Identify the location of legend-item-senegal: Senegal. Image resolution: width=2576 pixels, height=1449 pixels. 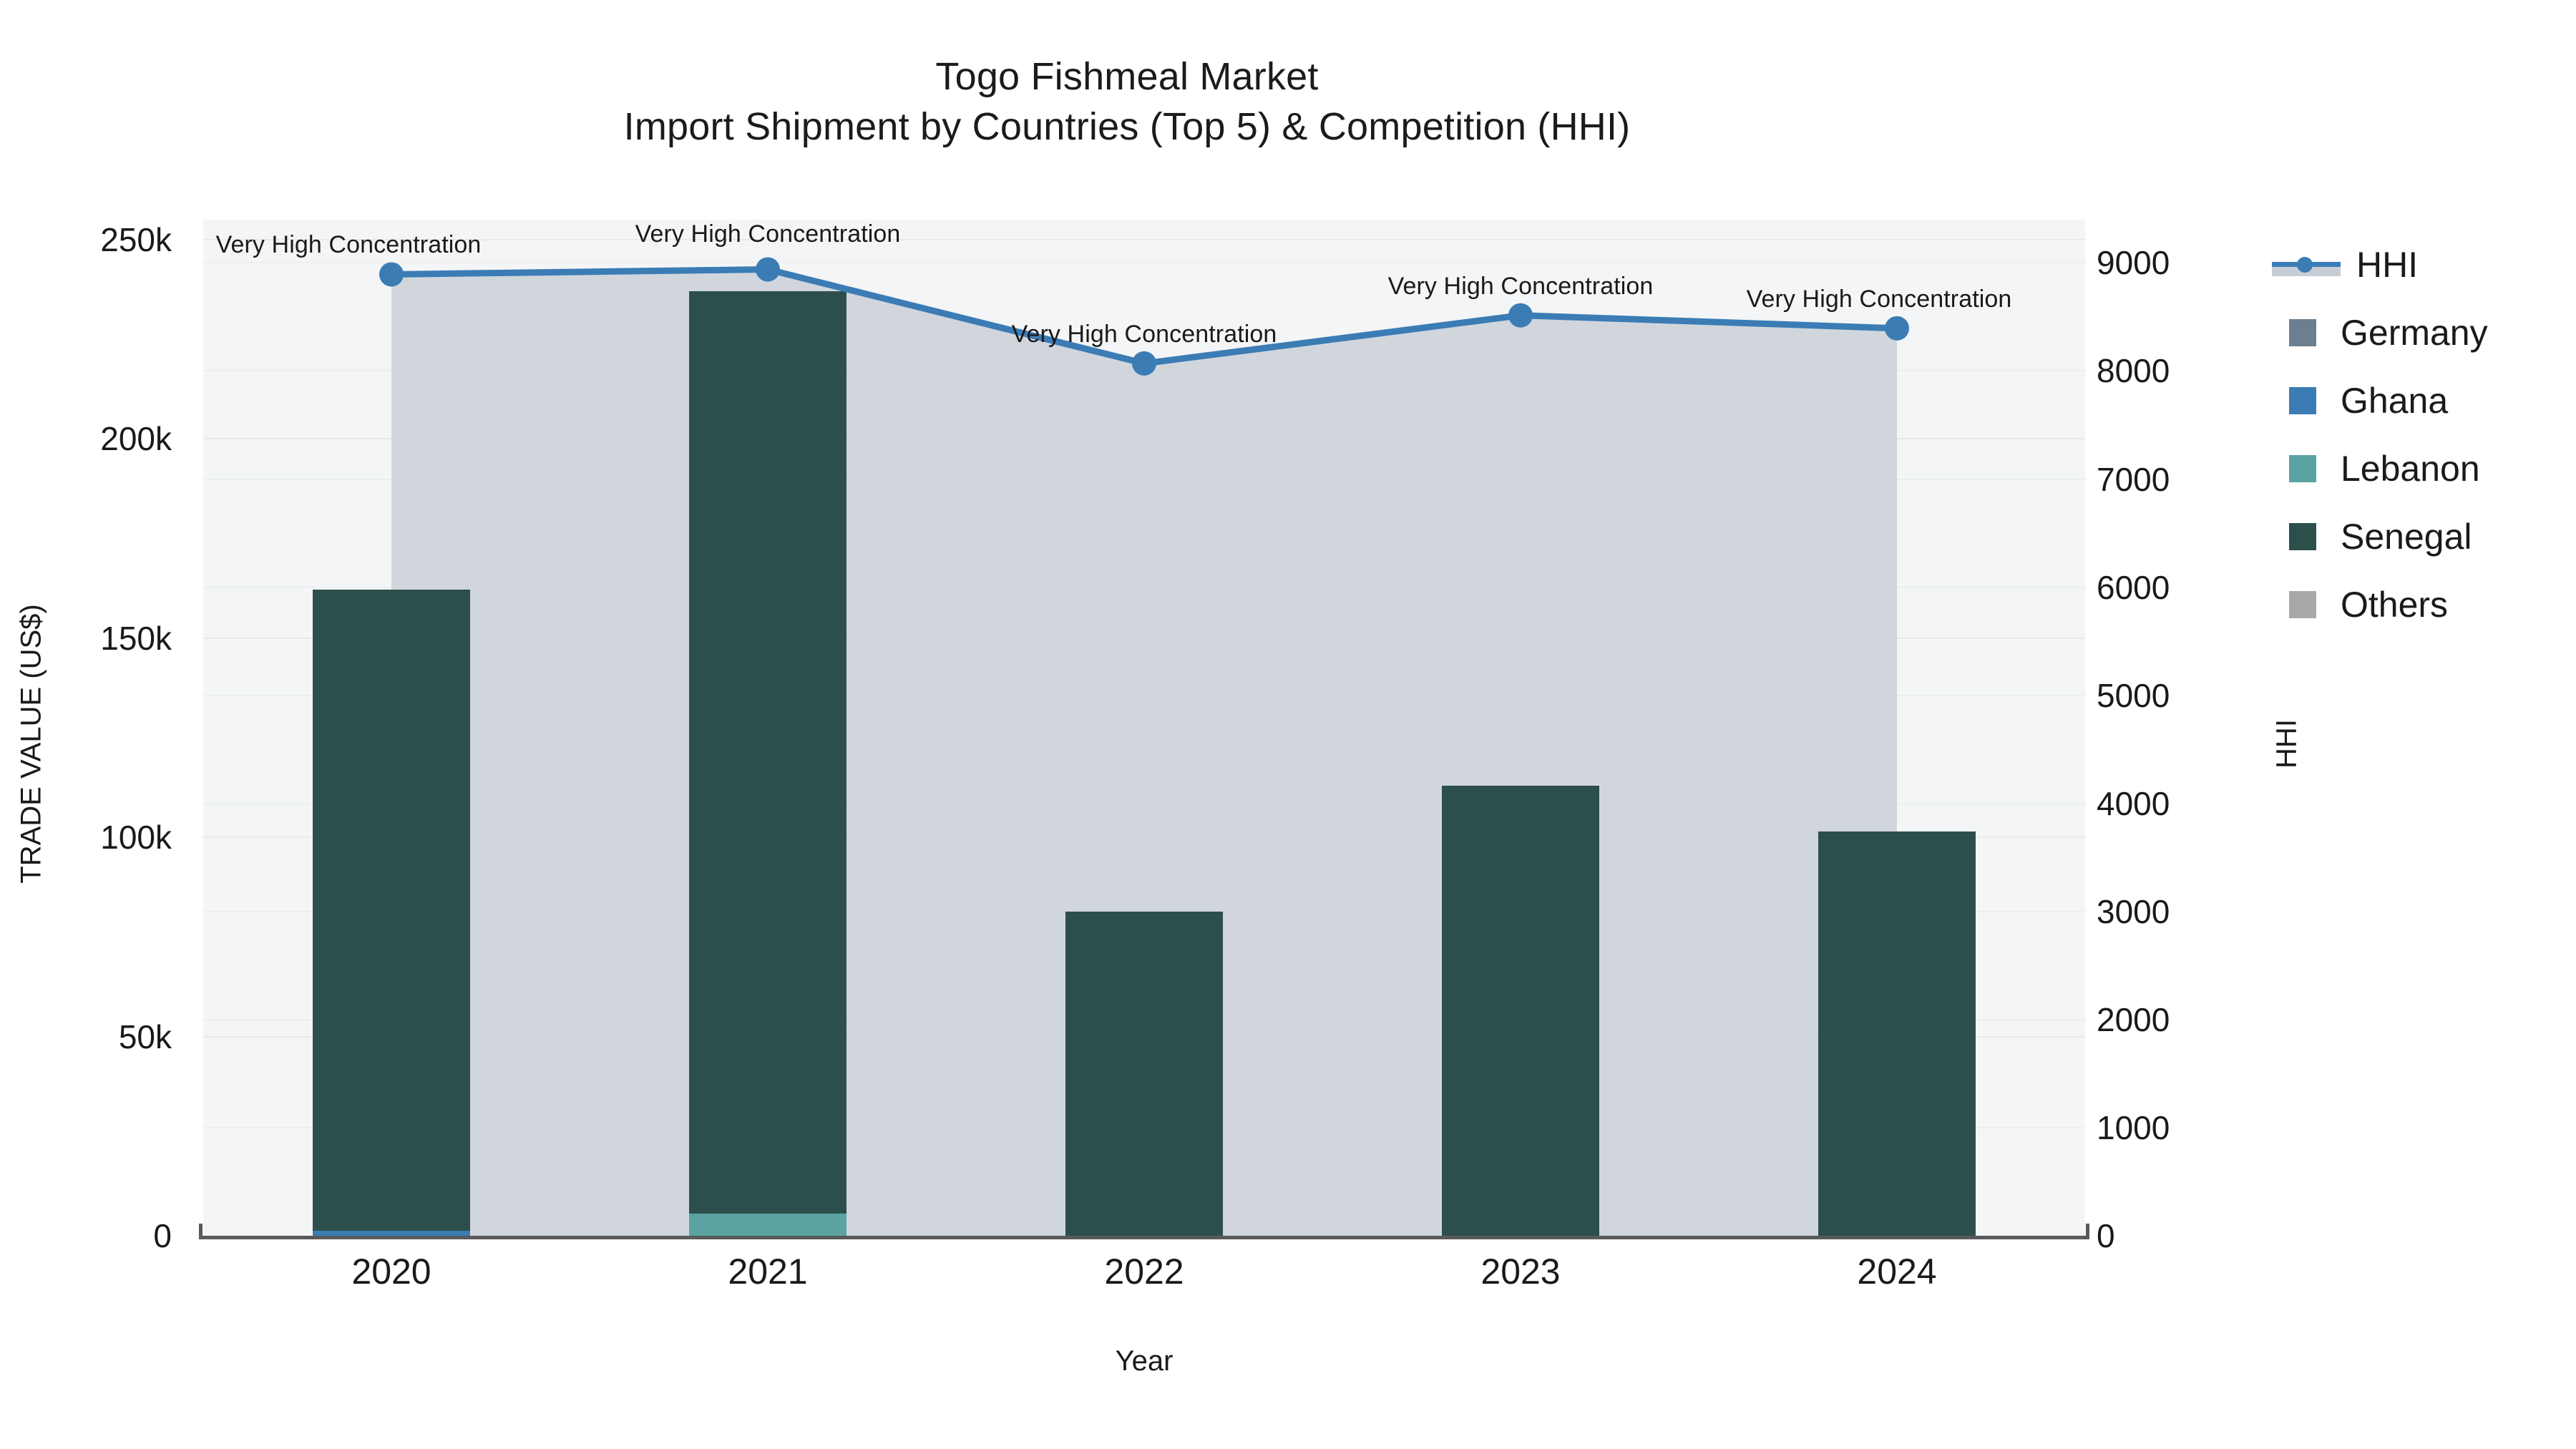
(2422, 536).